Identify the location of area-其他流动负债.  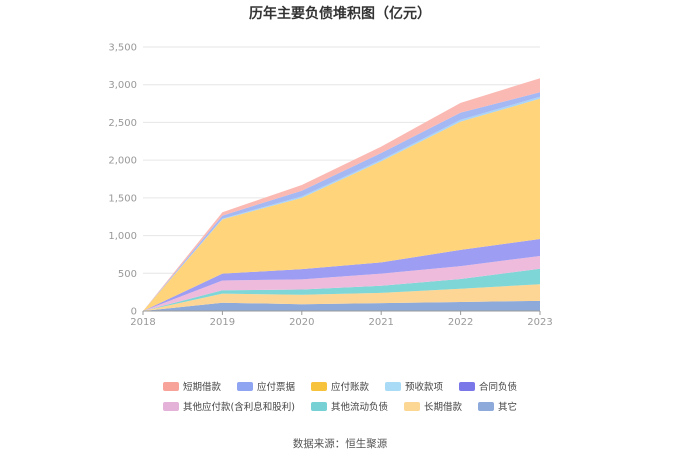
(341, 289).